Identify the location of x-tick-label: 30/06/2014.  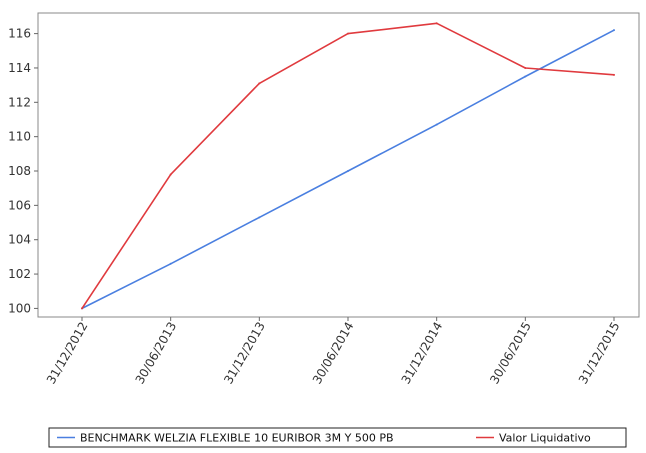
(333, 353).